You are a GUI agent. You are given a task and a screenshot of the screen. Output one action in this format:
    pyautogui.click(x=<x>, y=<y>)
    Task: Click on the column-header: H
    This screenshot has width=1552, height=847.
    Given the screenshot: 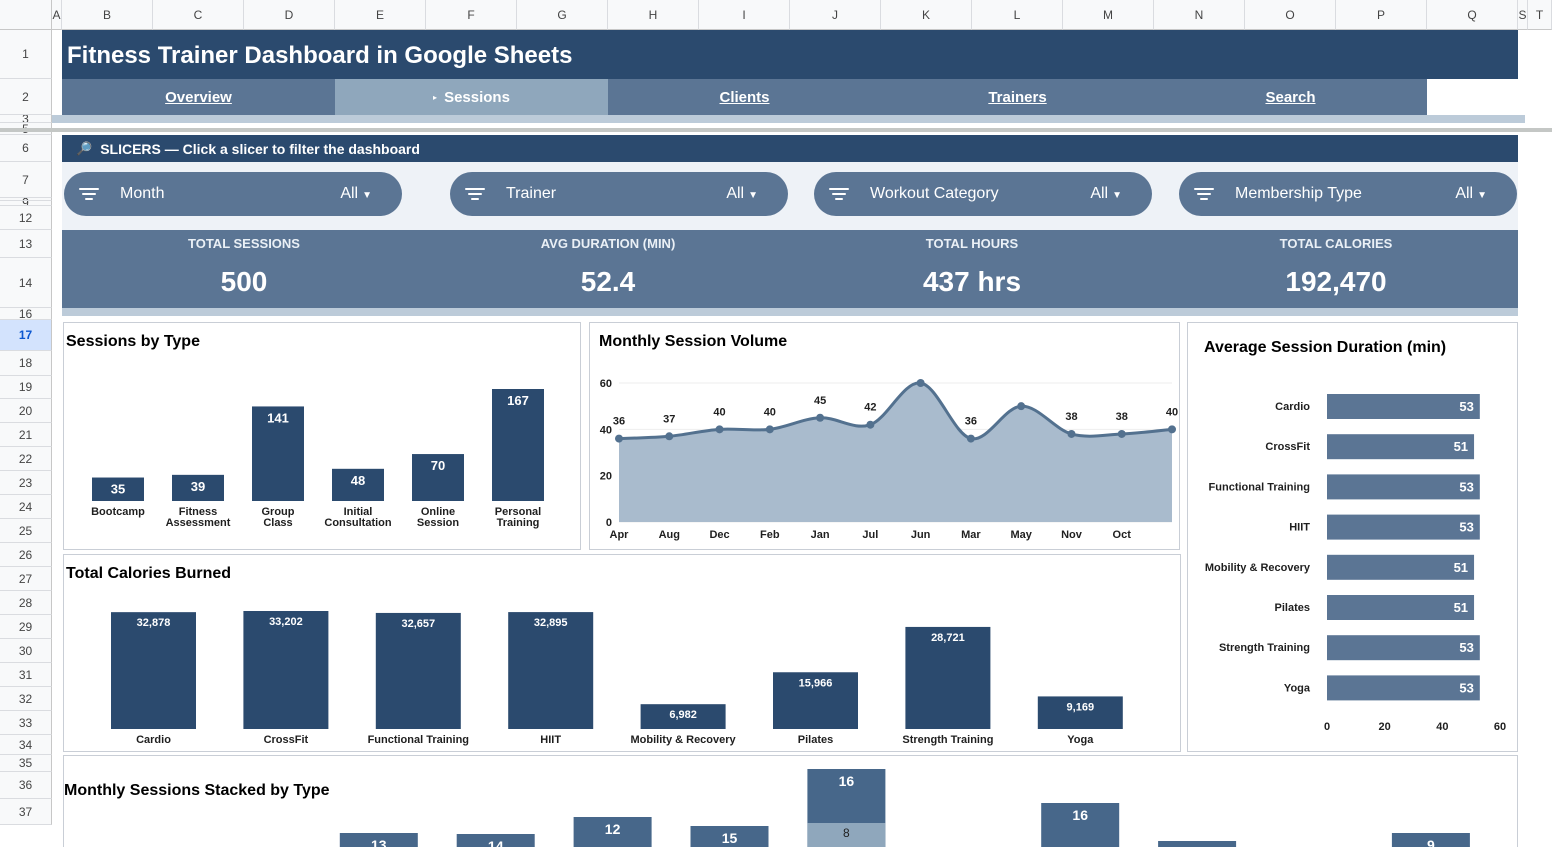 What is the action you would take?
    pyautogui.click(x=653, y=15)
    